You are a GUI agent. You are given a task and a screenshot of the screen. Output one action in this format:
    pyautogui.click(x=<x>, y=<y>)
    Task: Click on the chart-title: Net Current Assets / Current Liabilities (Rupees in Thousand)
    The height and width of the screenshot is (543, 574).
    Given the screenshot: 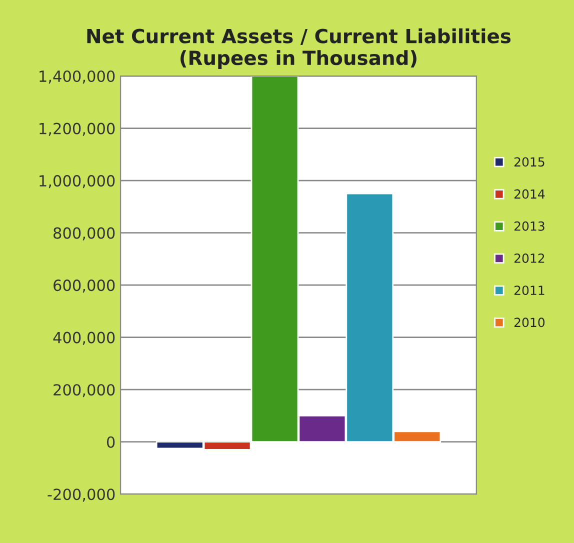 What is the action you would take?
    pyautogui.click(x=299, y=48)
    